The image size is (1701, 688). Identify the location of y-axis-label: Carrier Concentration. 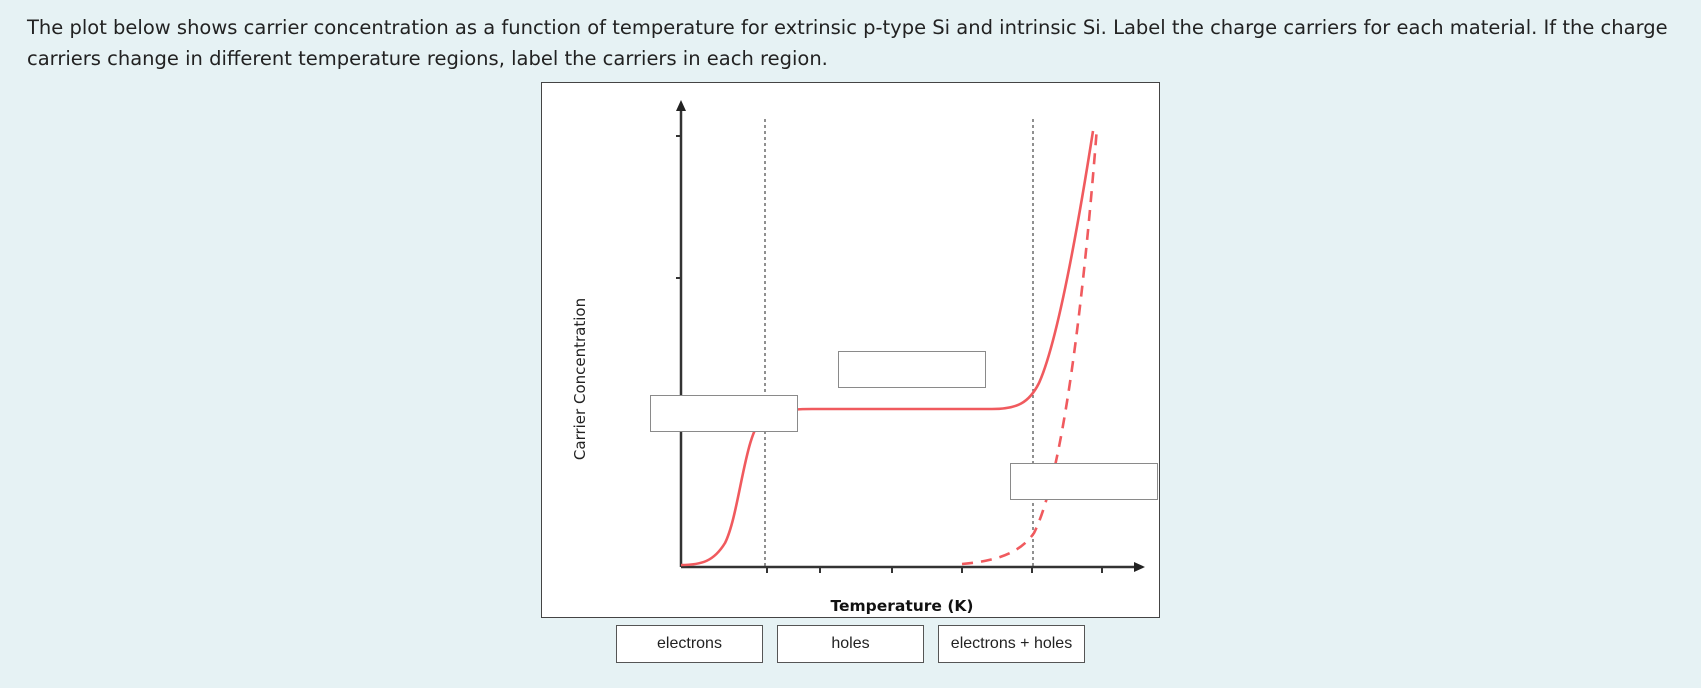
(580, 379).